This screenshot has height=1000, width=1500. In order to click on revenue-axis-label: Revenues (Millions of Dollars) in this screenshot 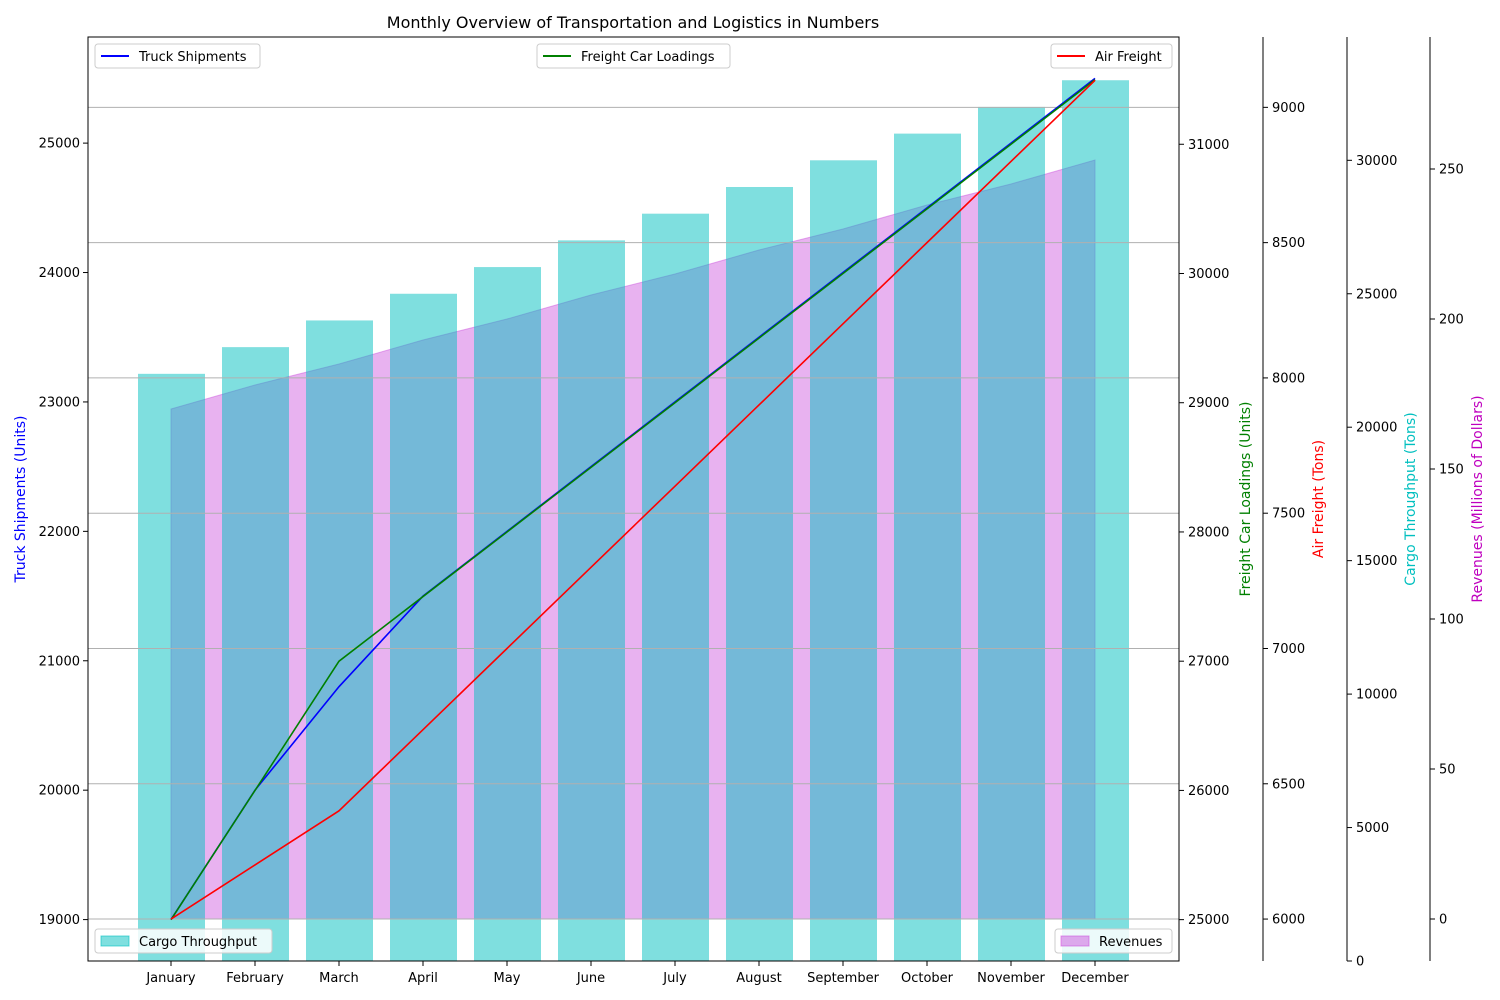, I will do `click(1478, 498)`.